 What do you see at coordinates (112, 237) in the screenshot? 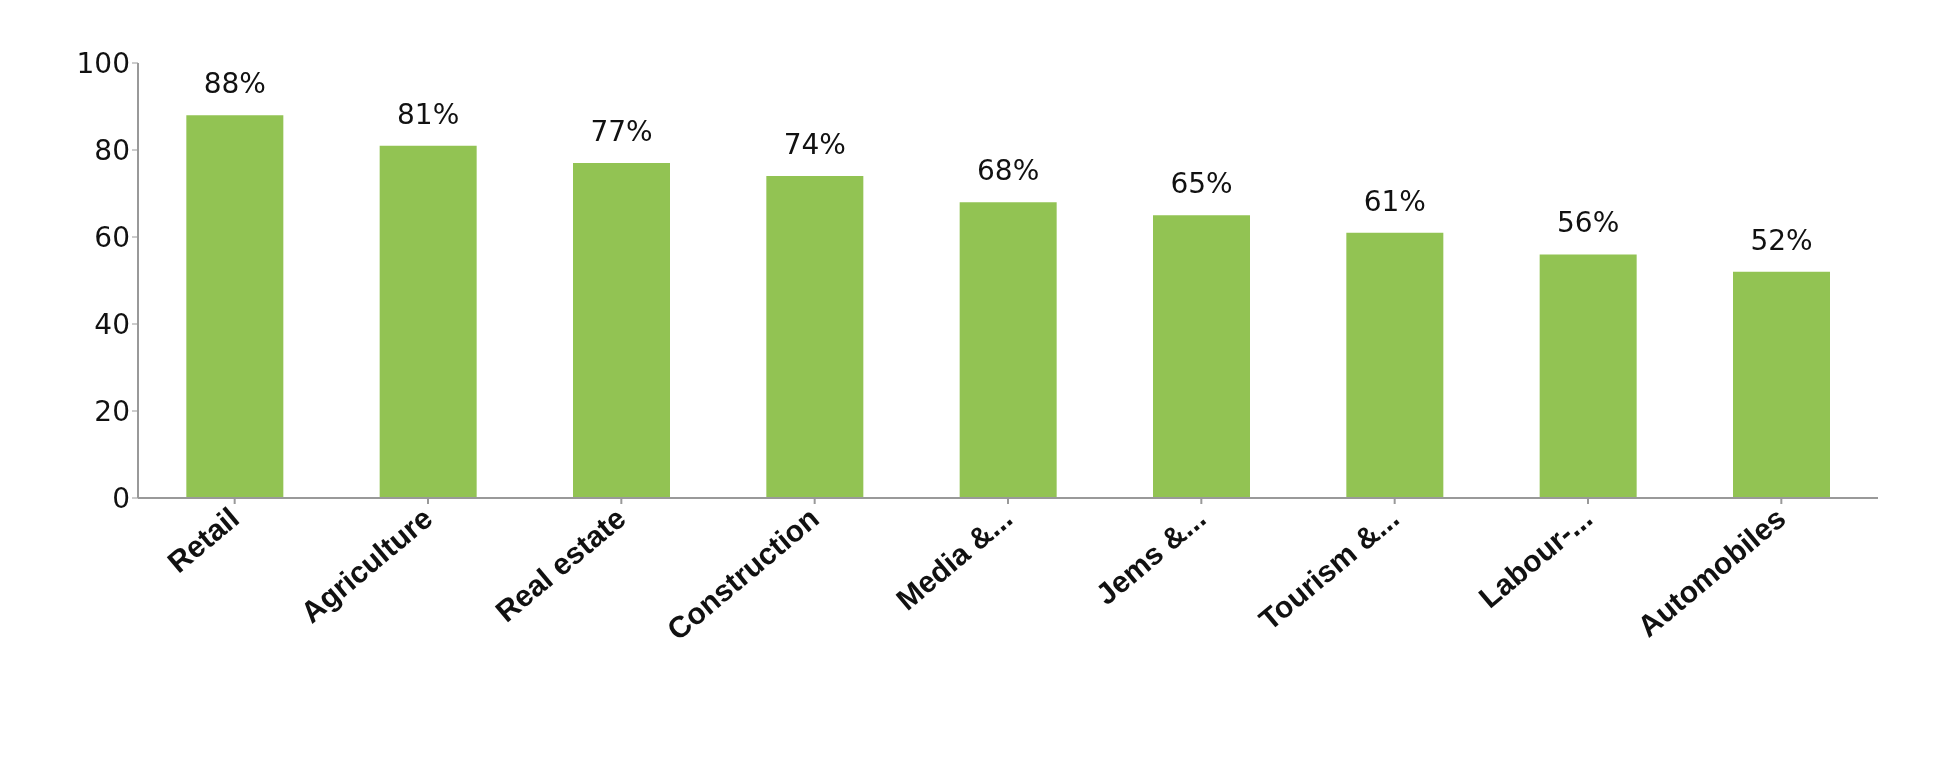
I see `y-tick-label: 60` at bounding box center [112, 237].